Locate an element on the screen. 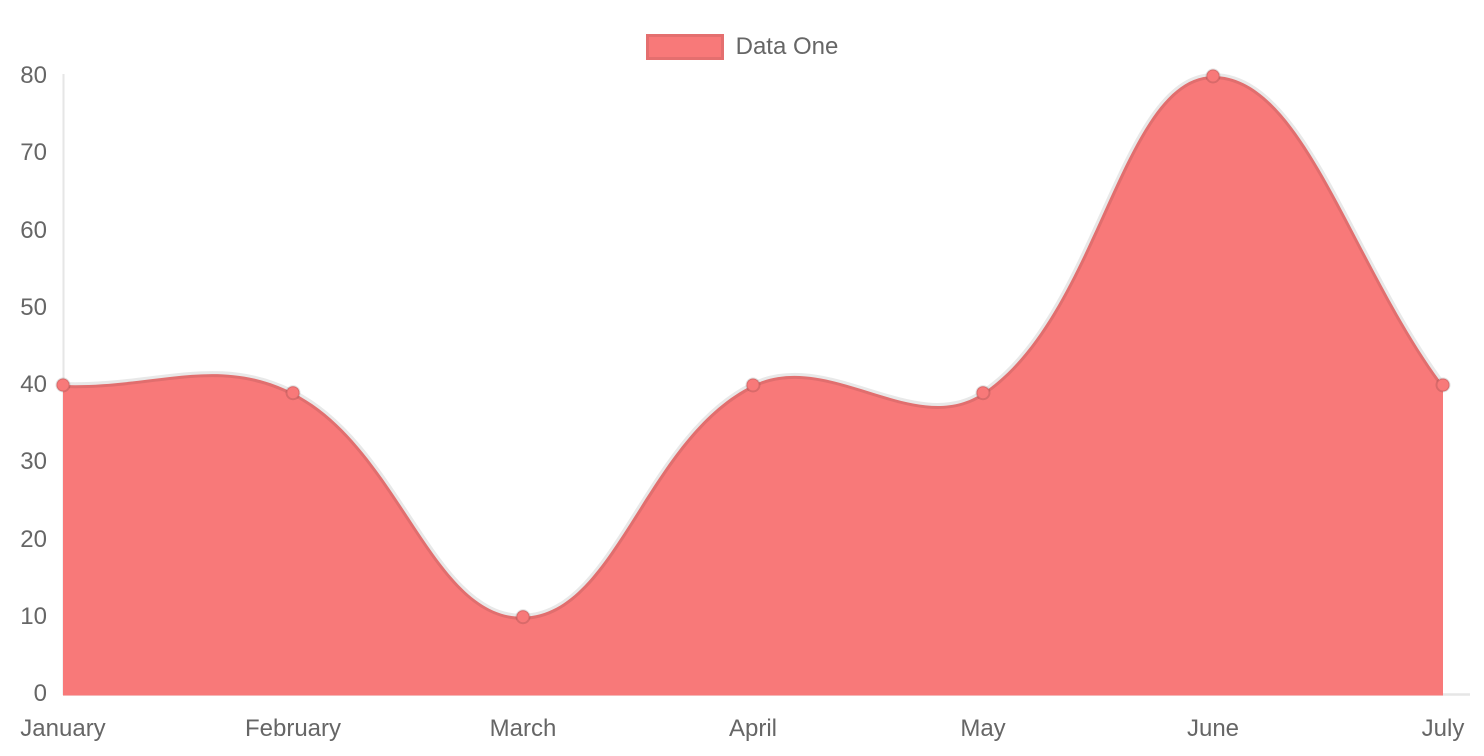  legend-color-swatch is located at coordinates (684, 47).